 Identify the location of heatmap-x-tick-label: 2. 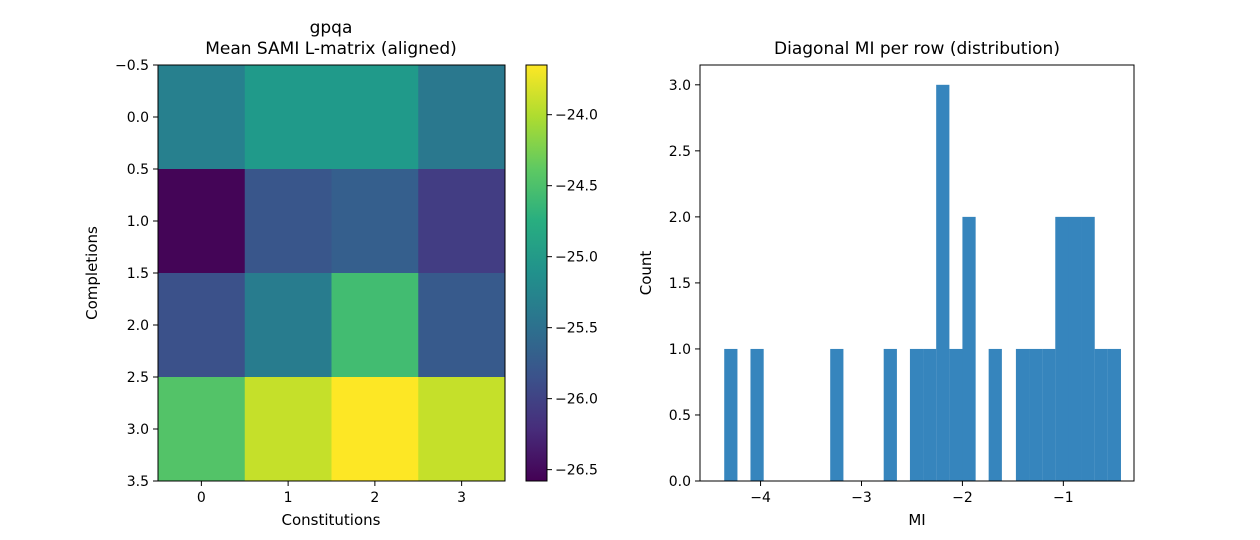
(374, 498).